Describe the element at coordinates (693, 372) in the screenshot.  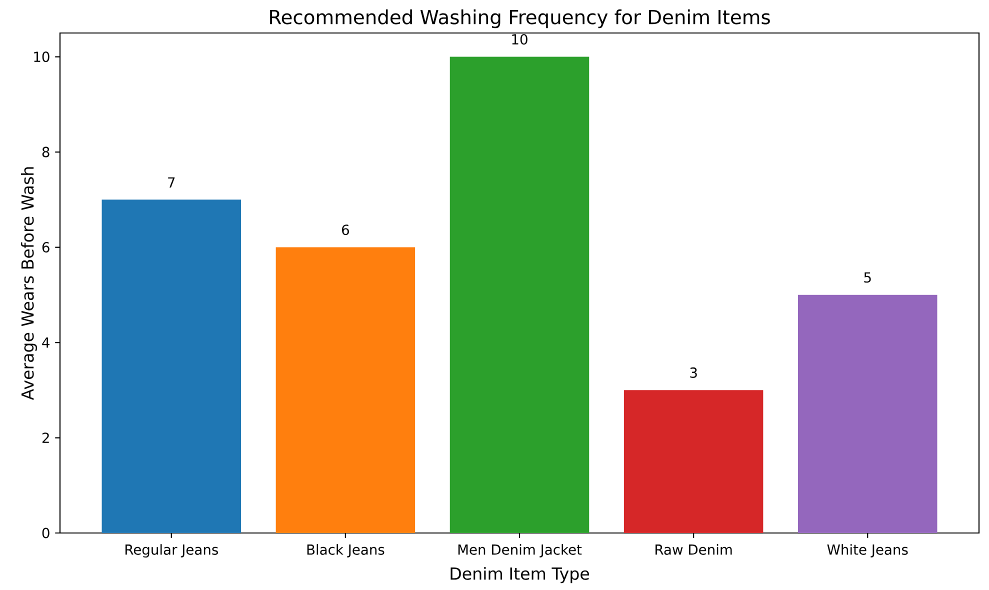
I see `data-label: 3` at that location.